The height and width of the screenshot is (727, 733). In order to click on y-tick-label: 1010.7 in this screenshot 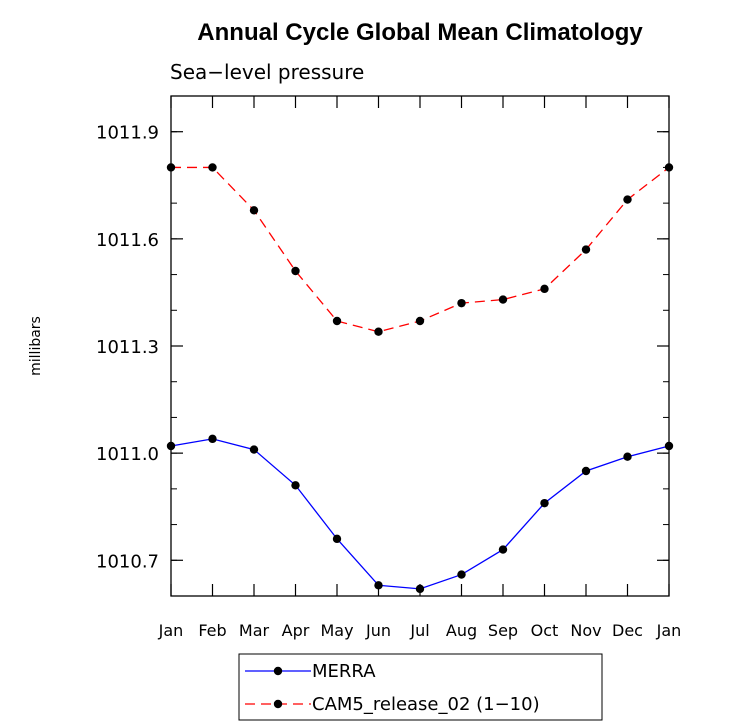, I will do `click(127, 561)`.